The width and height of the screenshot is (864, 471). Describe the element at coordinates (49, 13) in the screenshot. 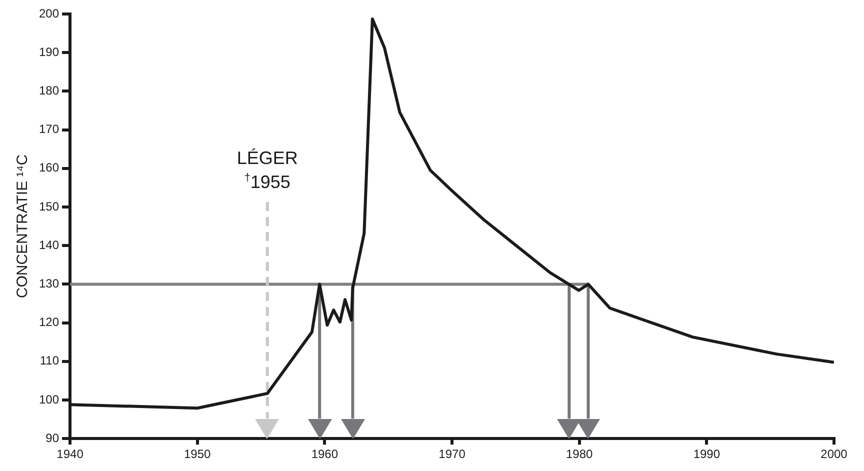

I see `y-tick-label: 200` at that location.